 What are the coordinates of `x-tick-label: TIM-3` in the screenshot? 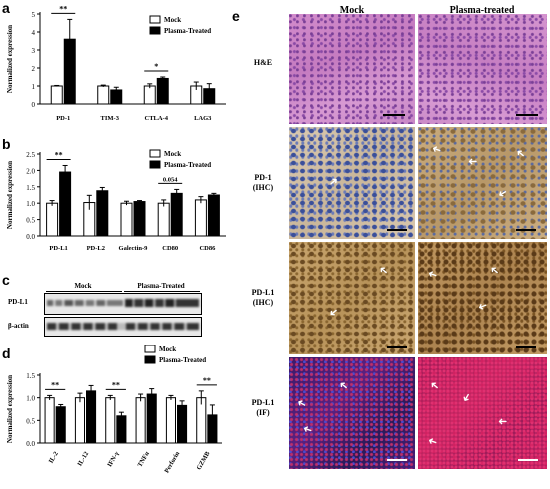 It's located at (110, 118).